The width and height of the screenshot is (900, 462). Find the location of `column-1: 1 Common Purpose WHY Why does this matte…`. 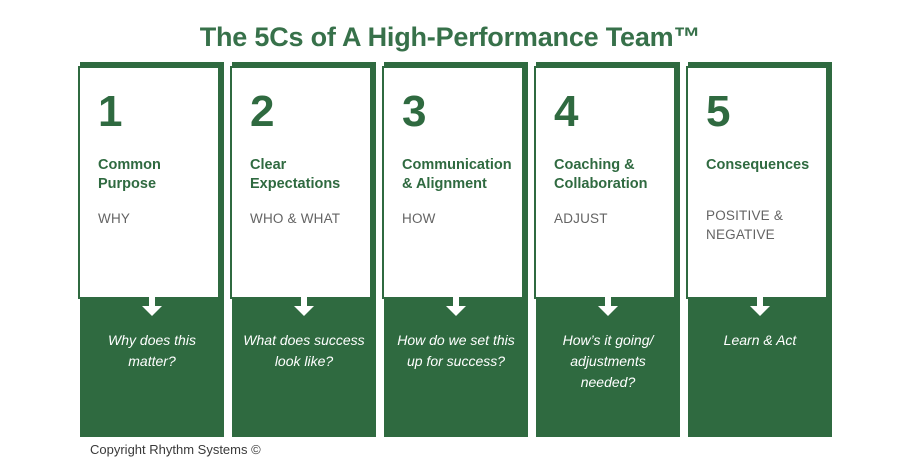

column-1: 1 Common Purpose WHY Why does this matte… is located at coordinates (151, 249).